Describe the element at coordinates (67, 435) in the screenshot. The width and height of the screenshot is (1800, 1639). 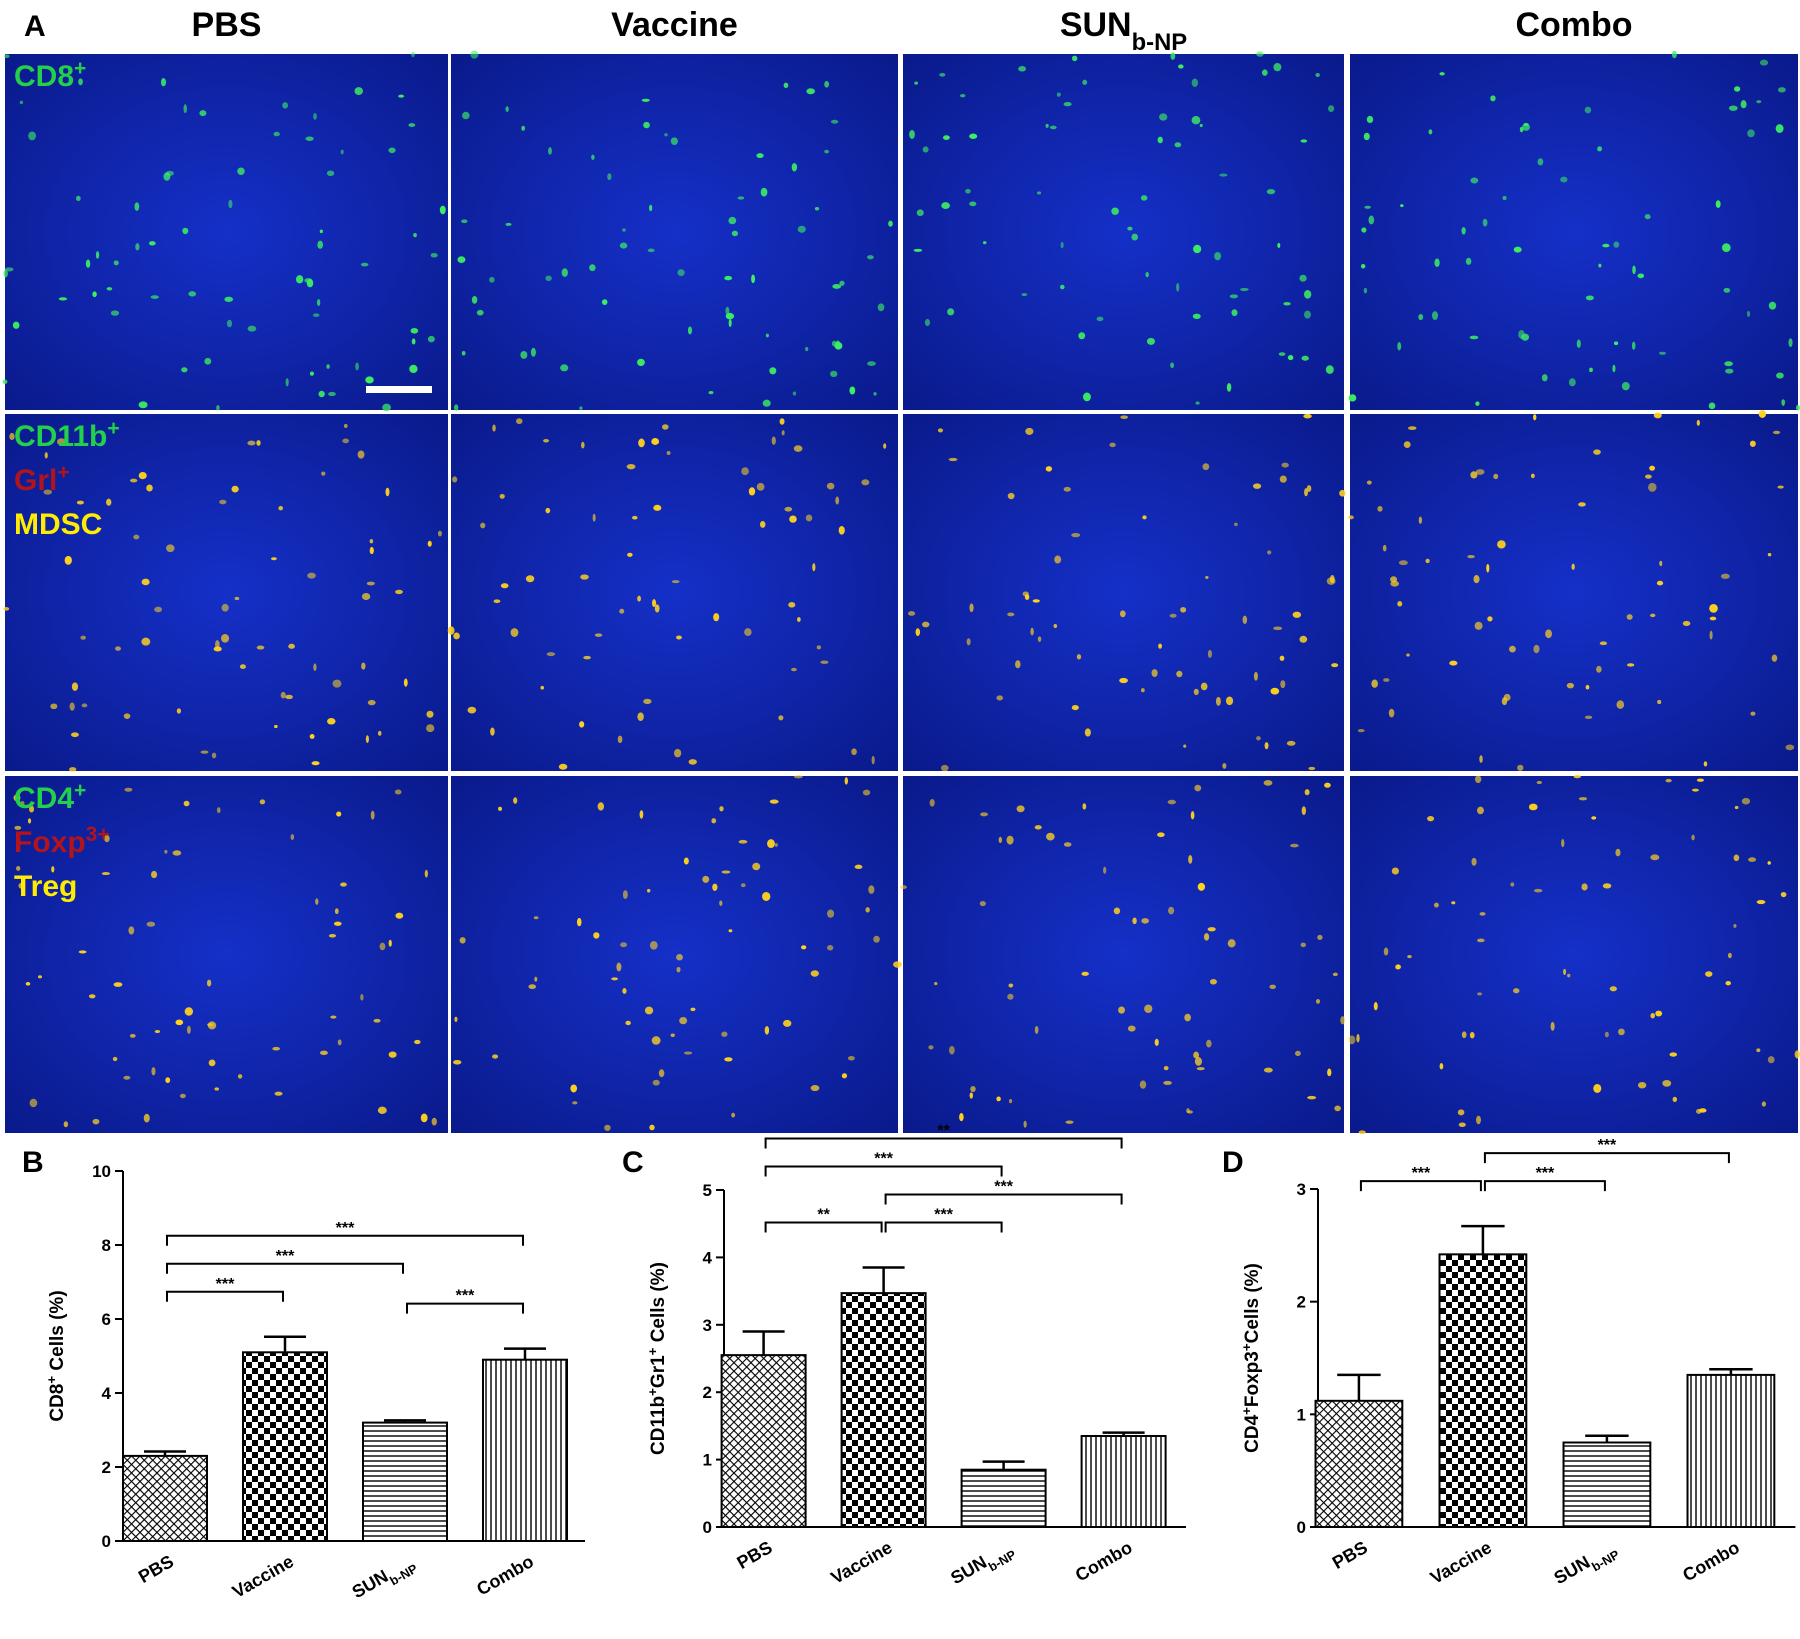
I see `row-label: CD11b+` at that location.